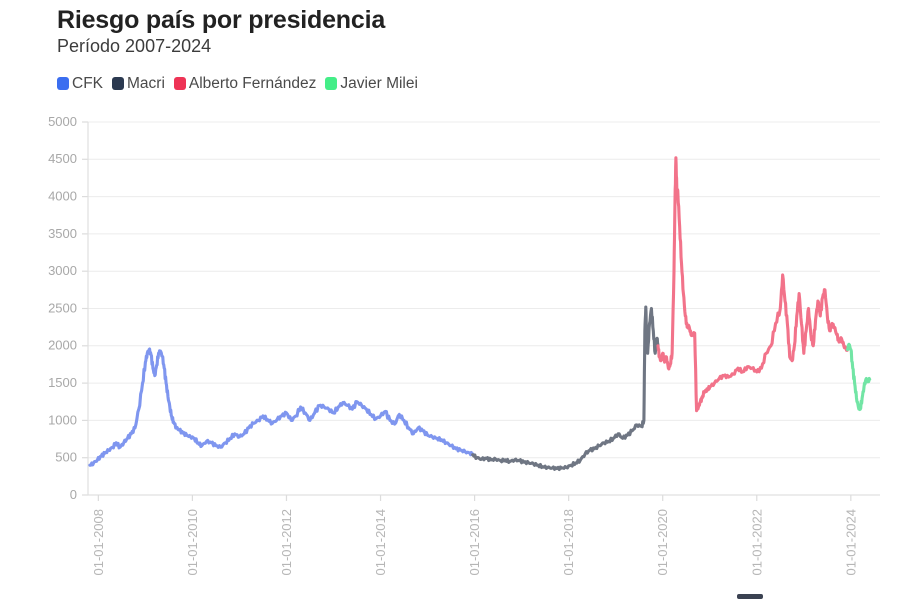  I want to click on x-axis-tick-label: 01-01-2020, so click(662, 542).